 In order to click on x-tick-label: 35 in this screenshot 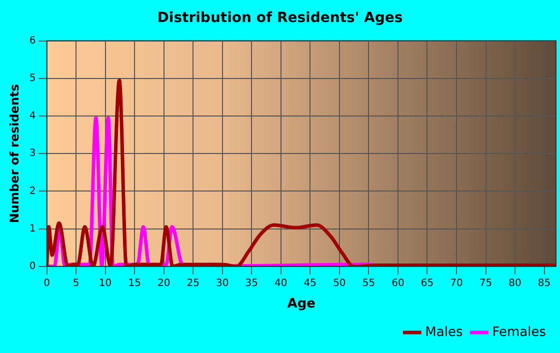, I will do `click(251, 283)`.